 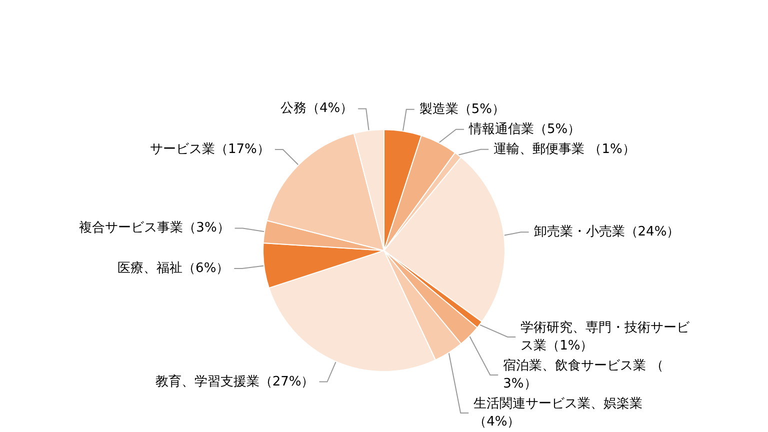 What do you see at coordinates (462, 109) in the screenshot?
I see `slice-label: 製造業（5%）` at bounding box center [462, 109].